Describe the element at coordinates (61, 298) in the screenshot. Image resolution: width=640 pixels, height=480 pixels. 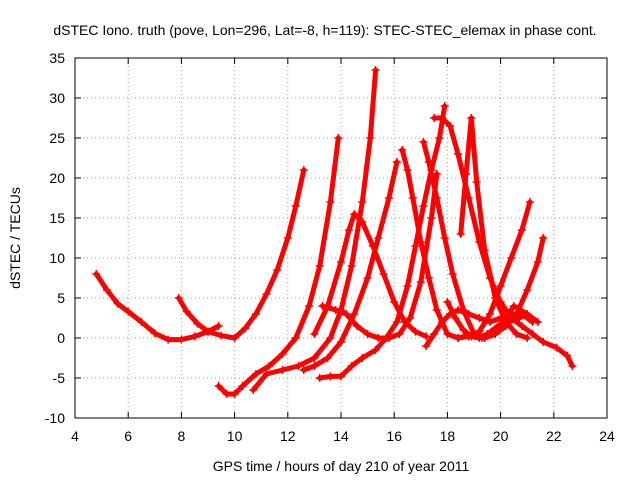
I see `y-tick-label: 5` at that location.